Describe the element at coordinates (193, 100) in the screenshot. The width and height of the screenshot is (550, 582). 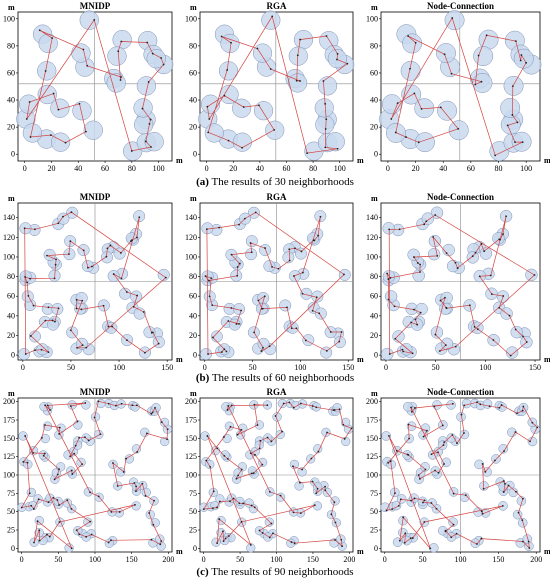
I see `y-tick-label: 40` at that location.